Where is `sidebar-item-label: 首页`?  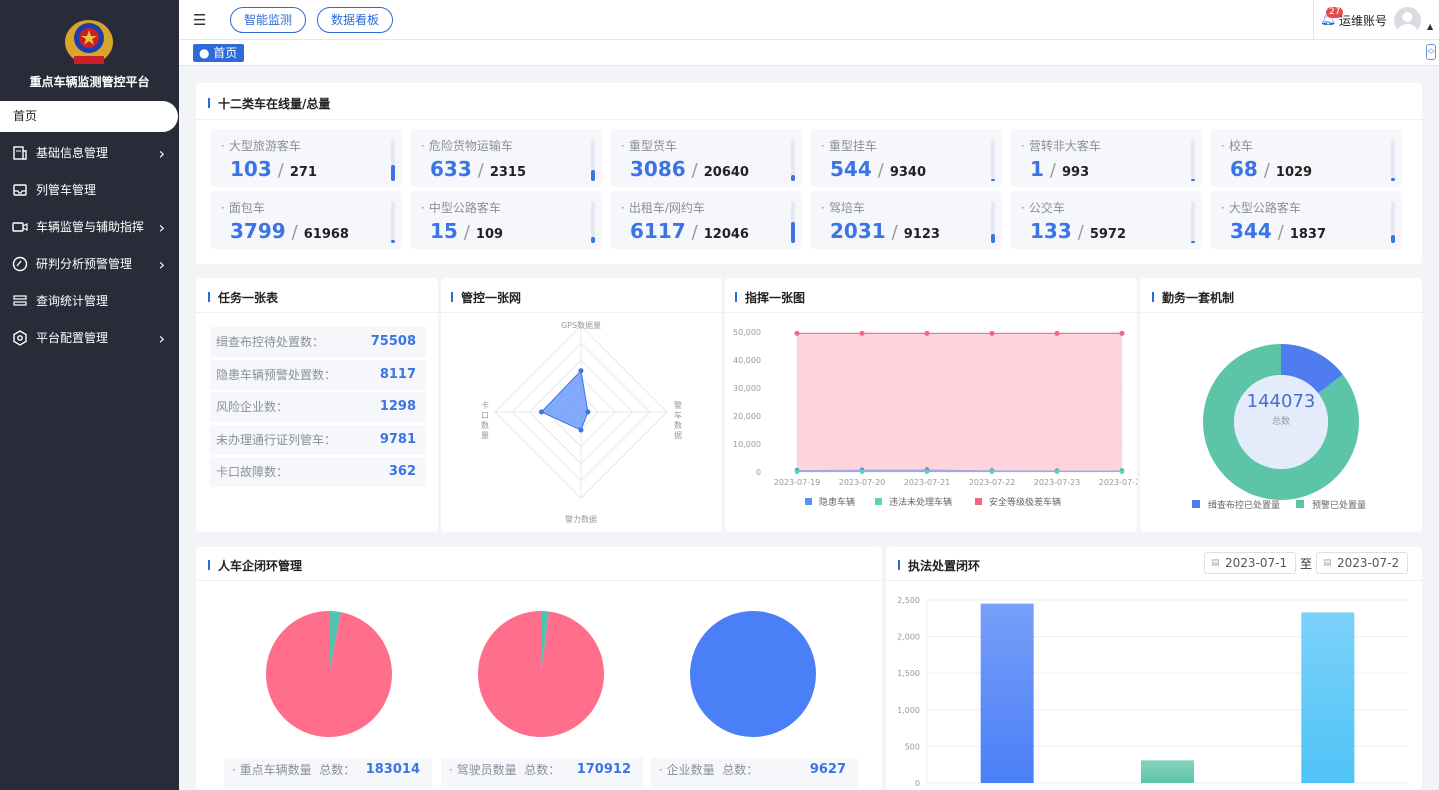 sidebar-item-label: 首页 is located at coordinates (25, 116).